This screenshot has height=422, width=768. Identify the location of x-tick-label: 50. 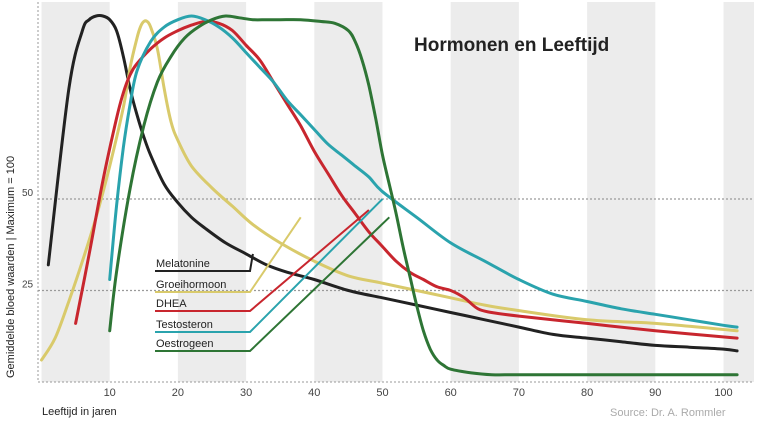
(382, 393).